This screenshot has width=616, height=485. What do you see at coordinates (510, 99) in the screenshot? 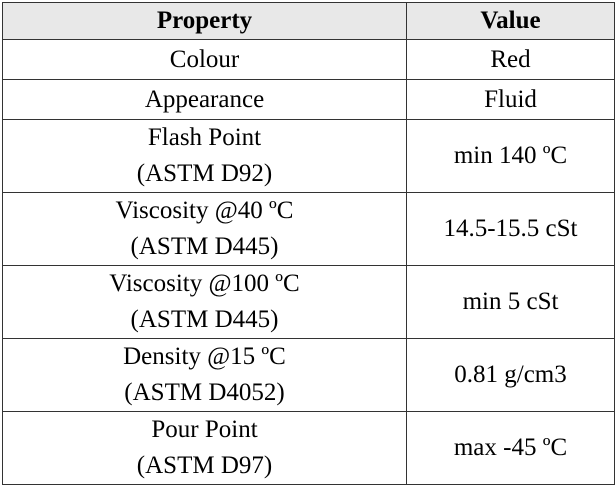
I see `value-cell: Fluid` at bounding box center [510, 99].